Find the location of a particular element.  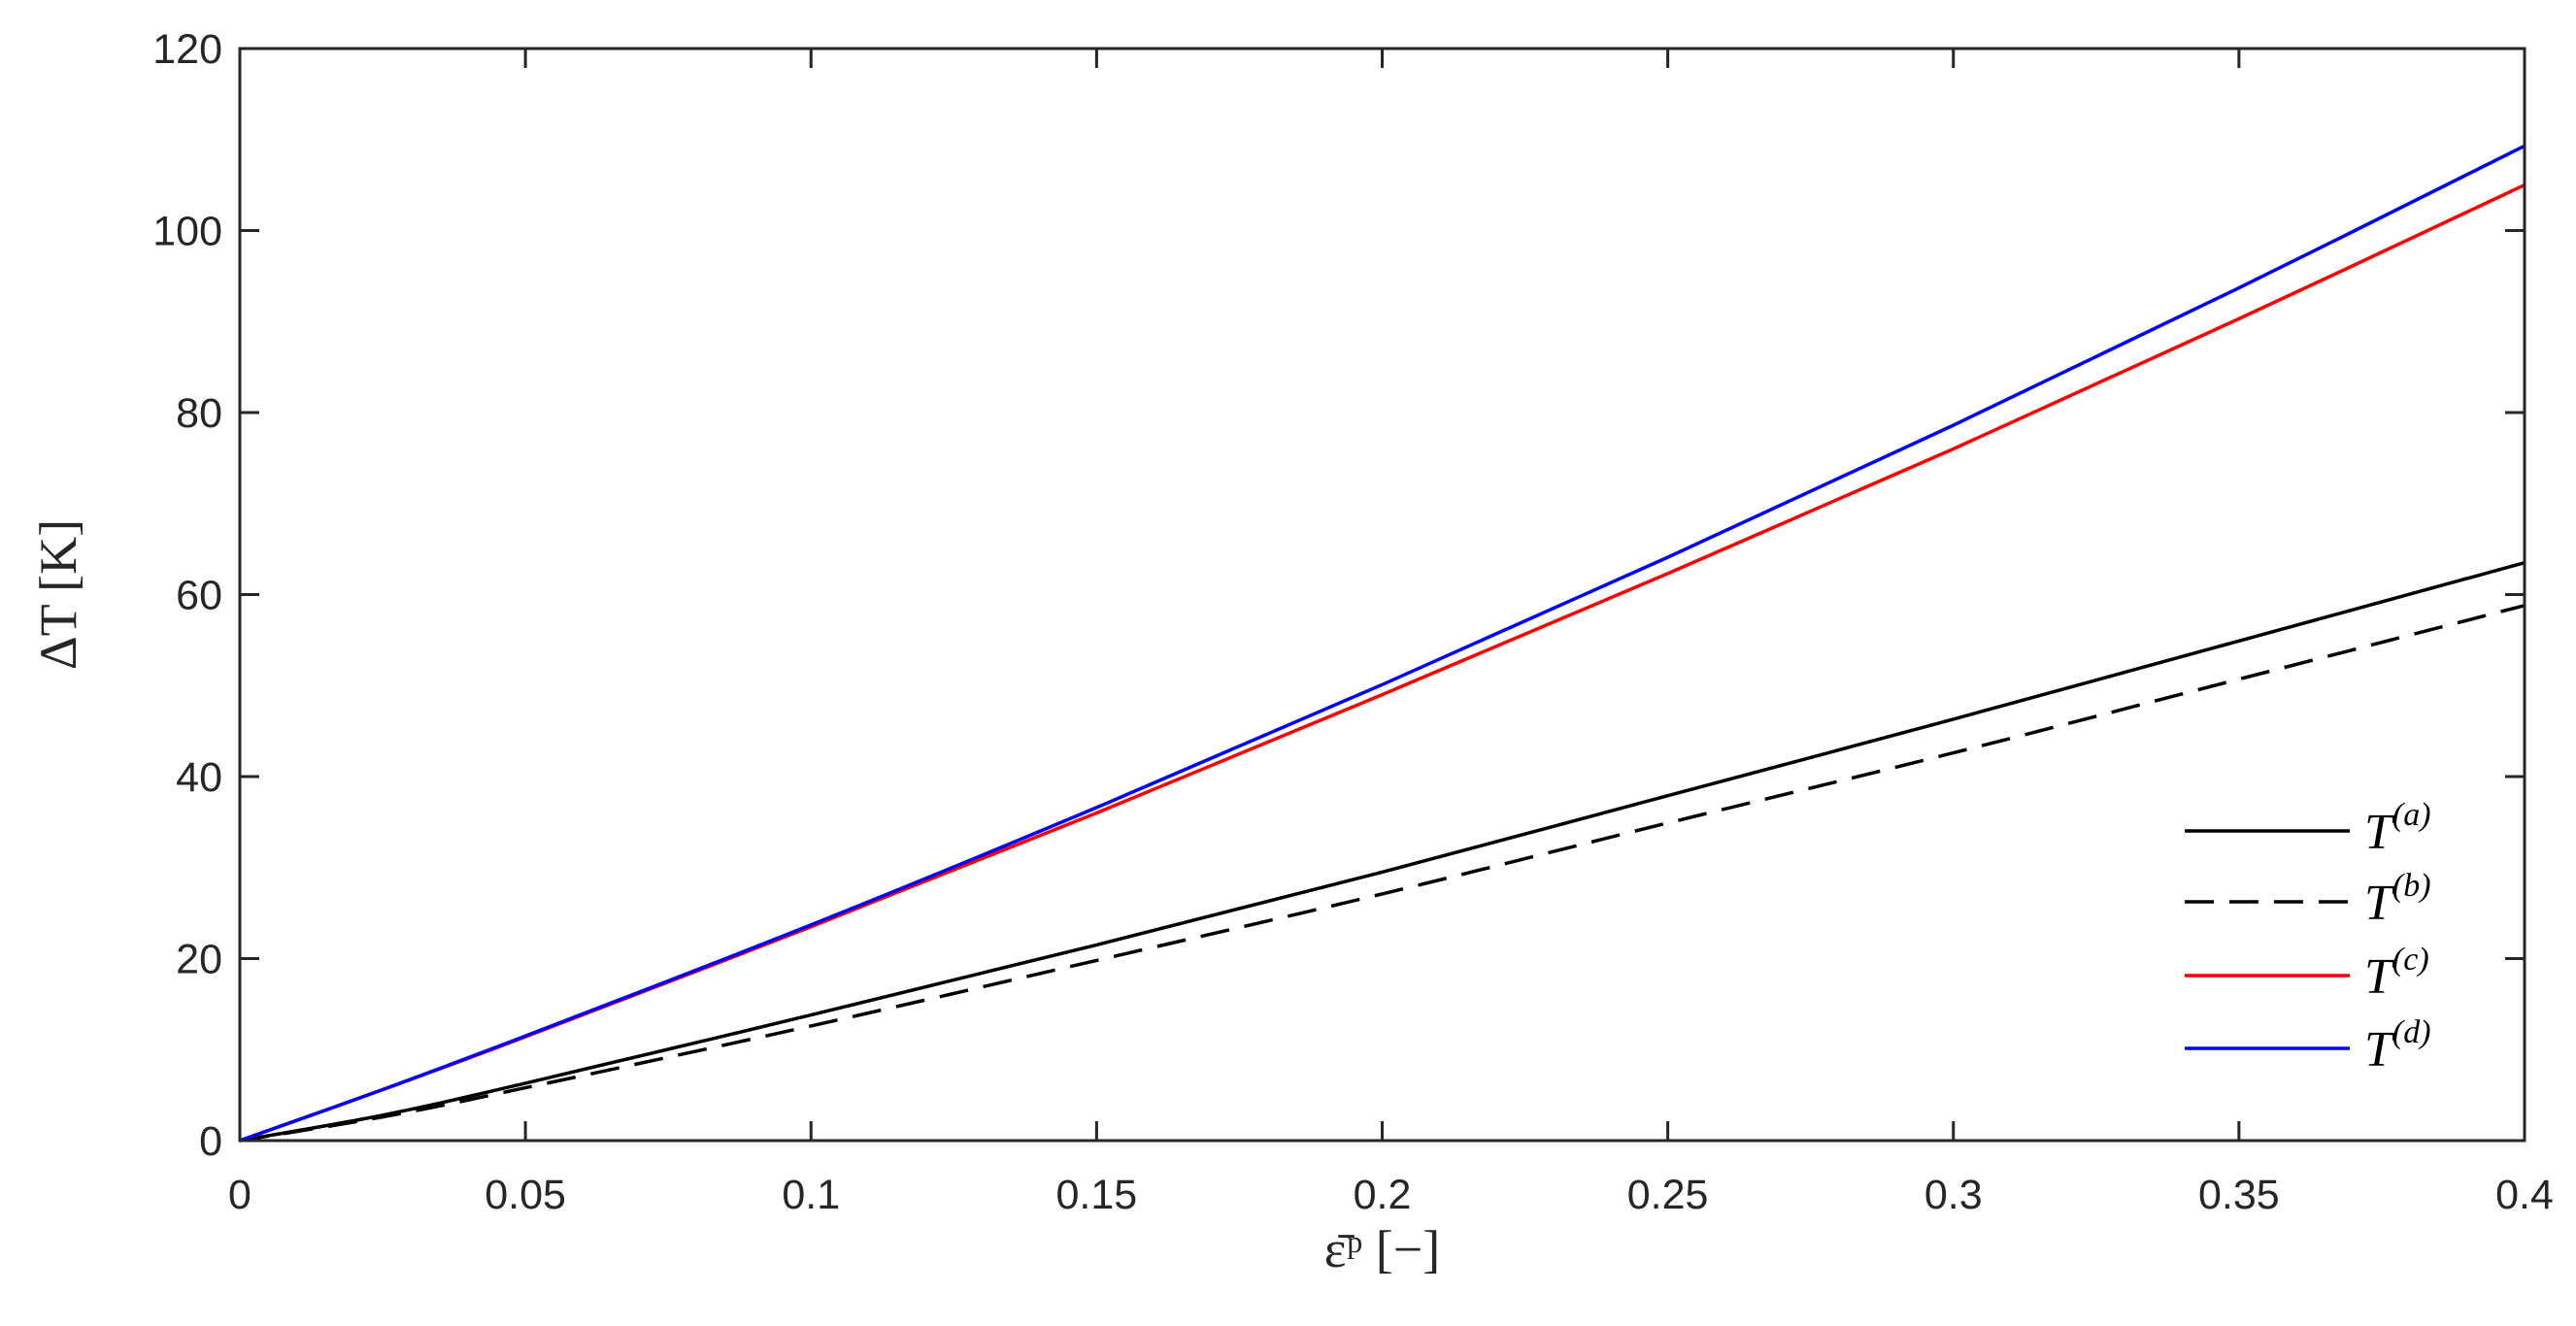

legend-label: T(a) is located at coordinates (2397, 828).